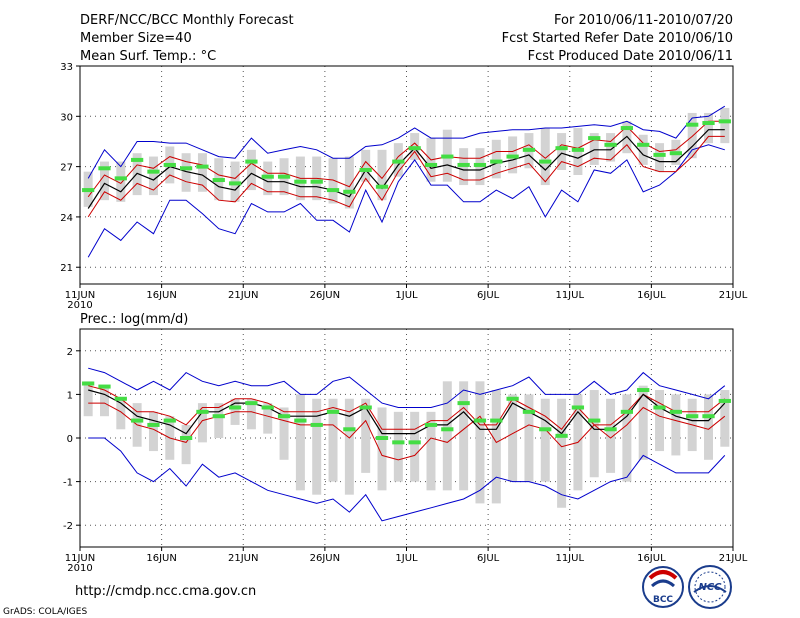  I want to click on ncc-logo-text: NCC, so click(710, 587).